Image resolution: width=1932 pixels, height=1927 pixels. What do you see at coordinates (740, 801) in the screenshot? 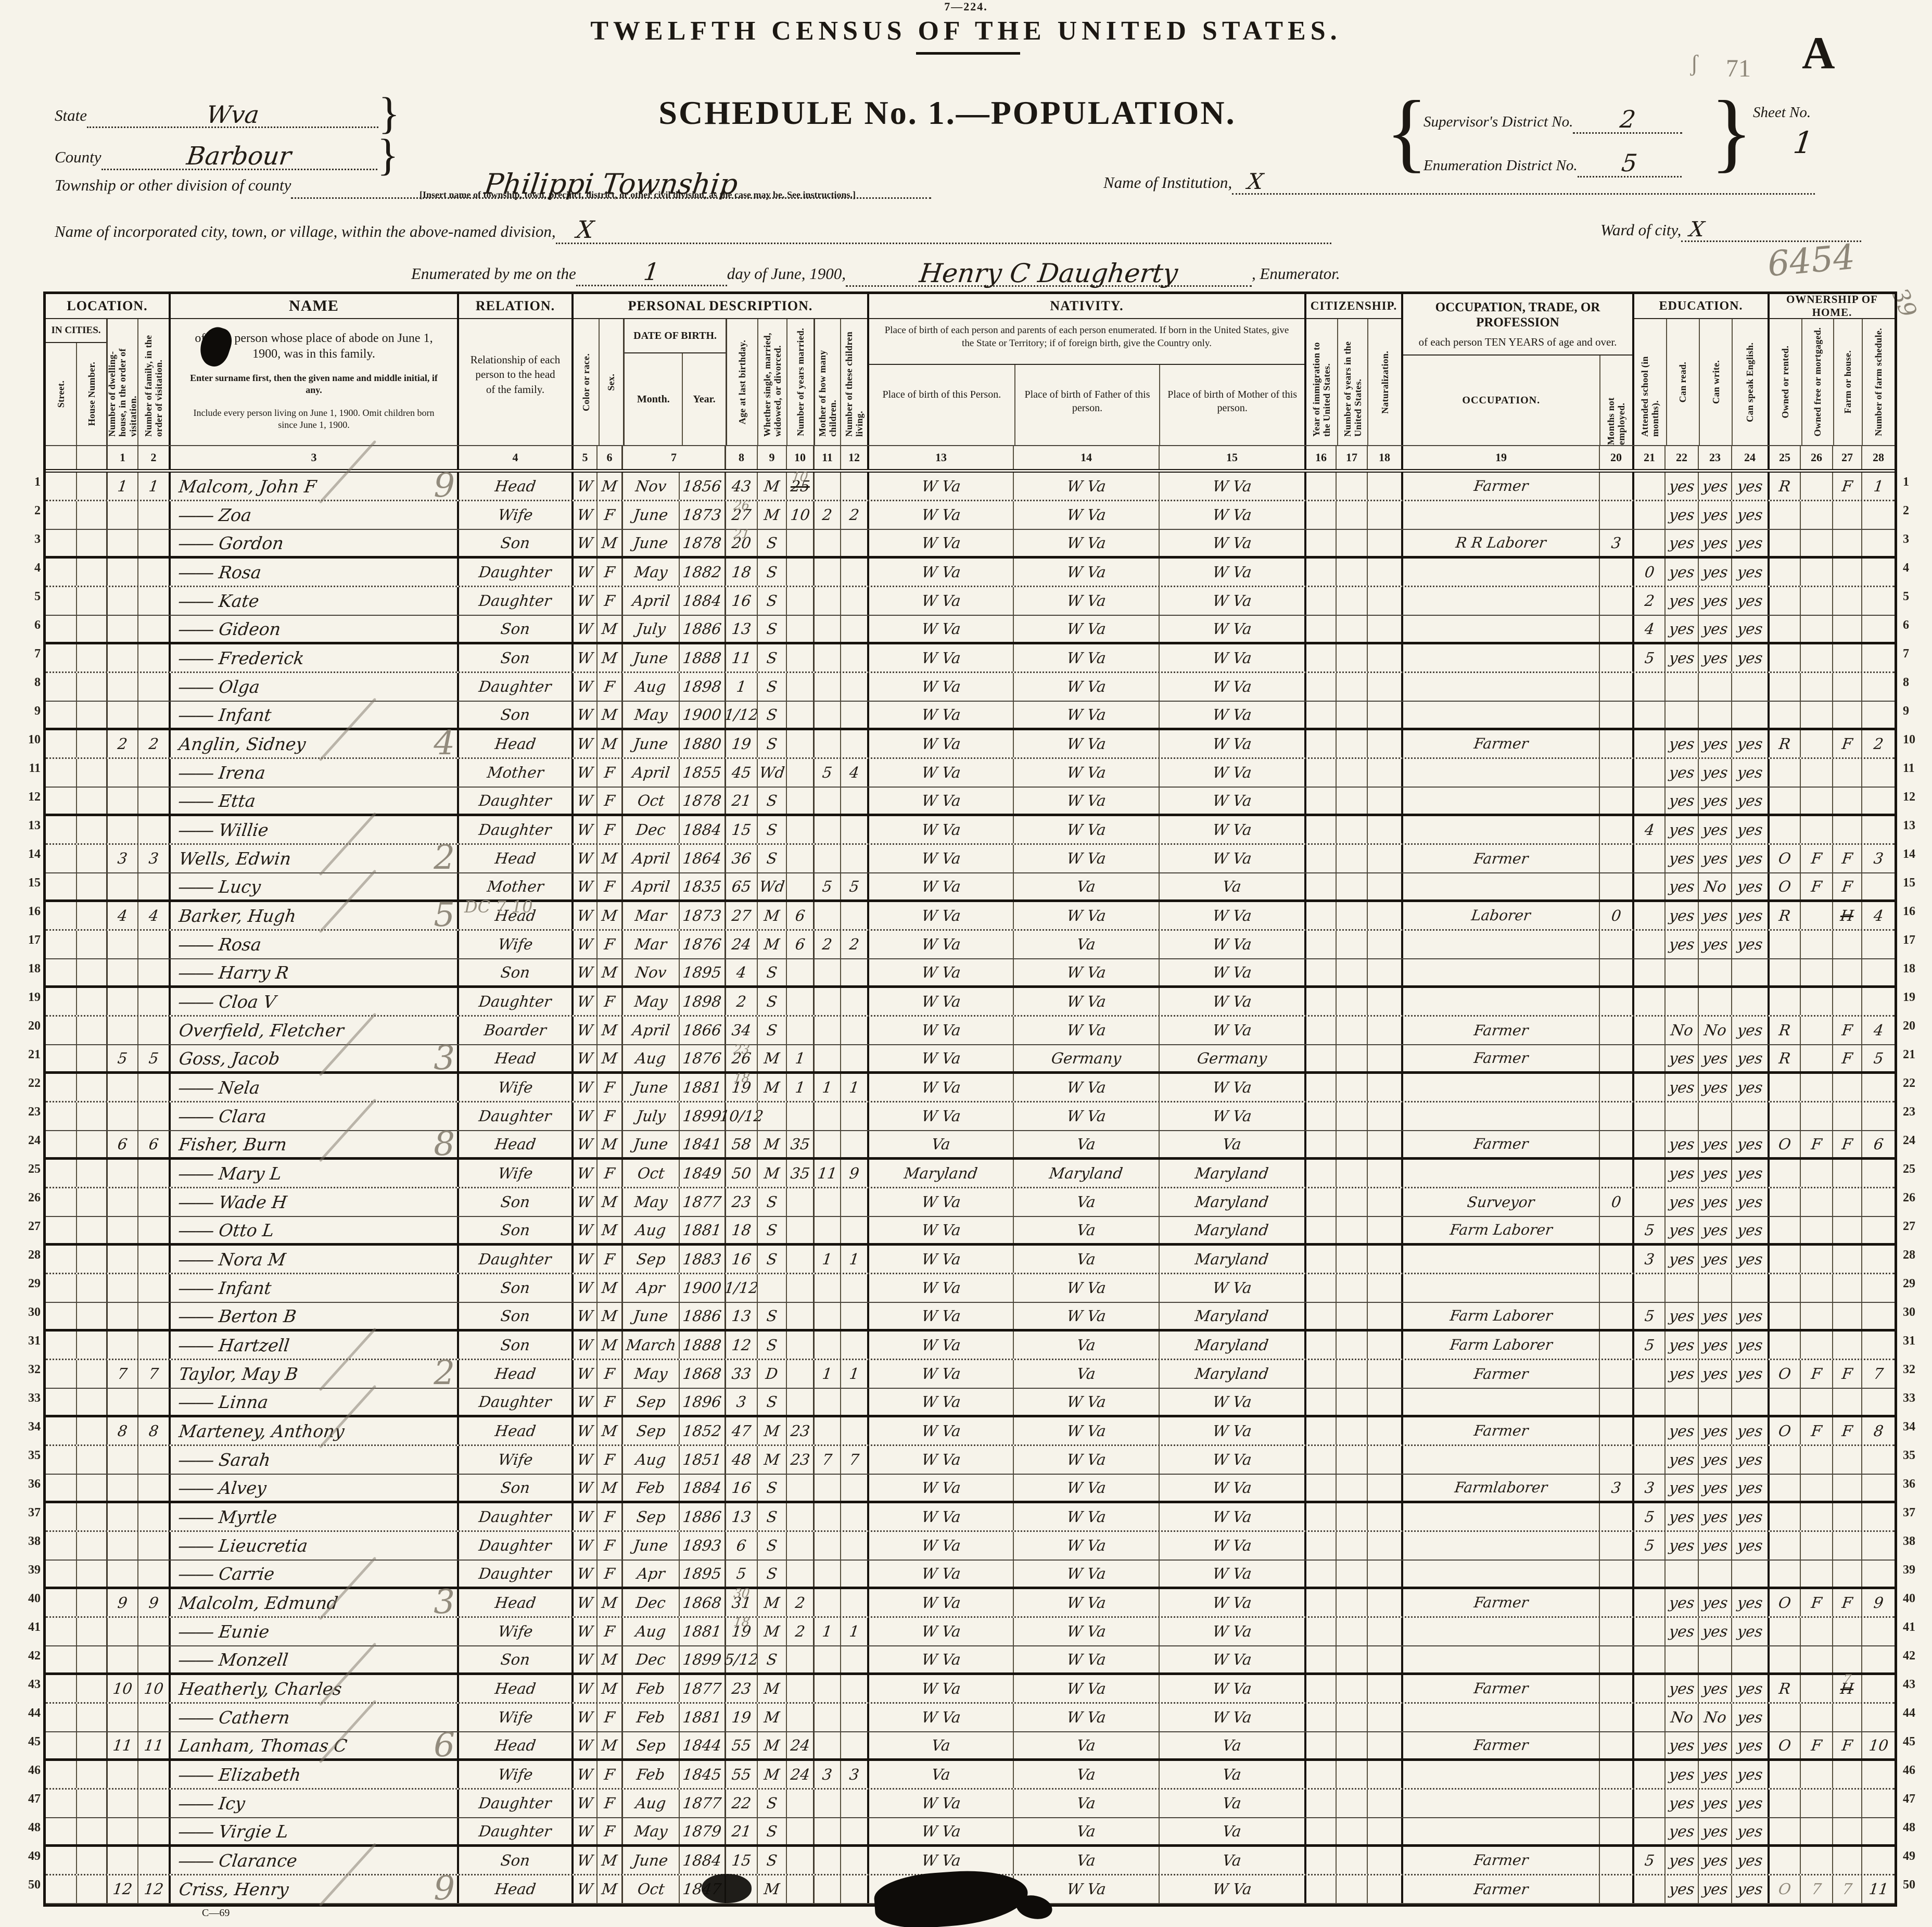
I see `cell-age: 21` at bounding box center [740, 801].